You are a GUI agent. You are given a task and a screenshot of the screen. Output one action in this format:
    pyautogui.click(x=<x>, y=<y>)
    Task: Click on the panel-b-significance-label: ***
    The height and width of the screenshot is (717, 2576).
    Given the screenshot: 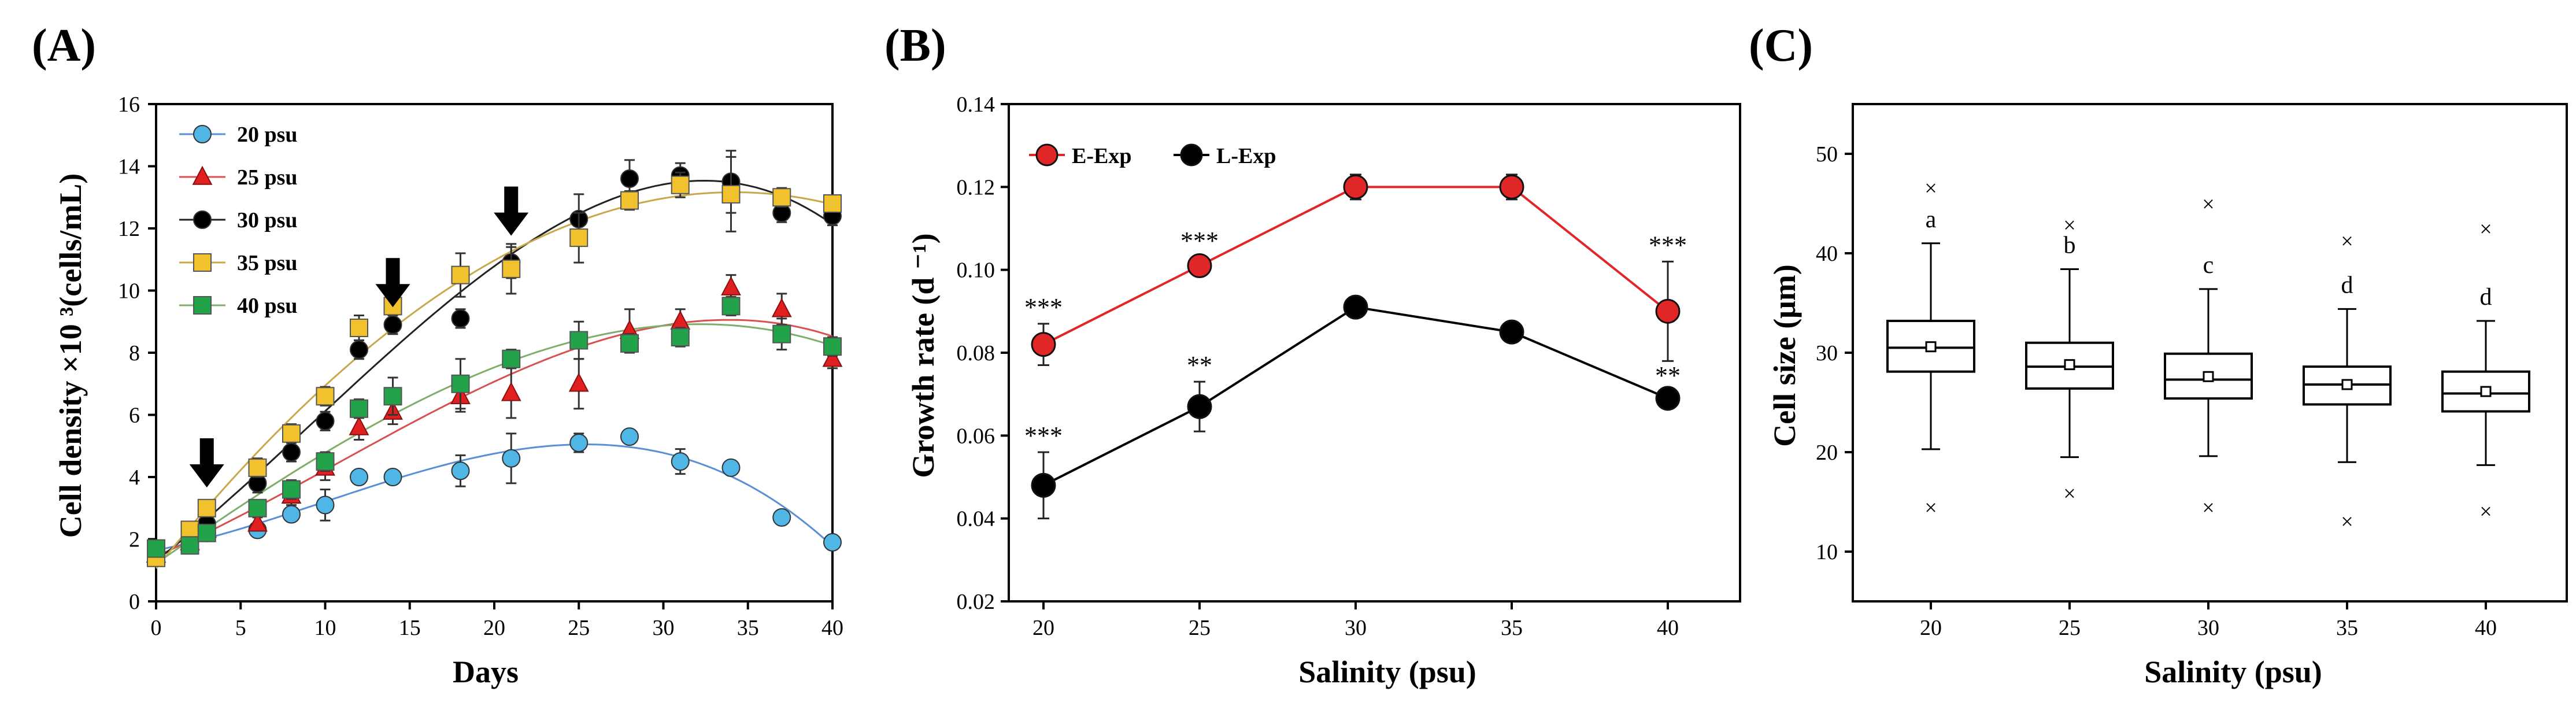 What is the action you would take?
    pyautogui.click(x=1668, y=245)
    